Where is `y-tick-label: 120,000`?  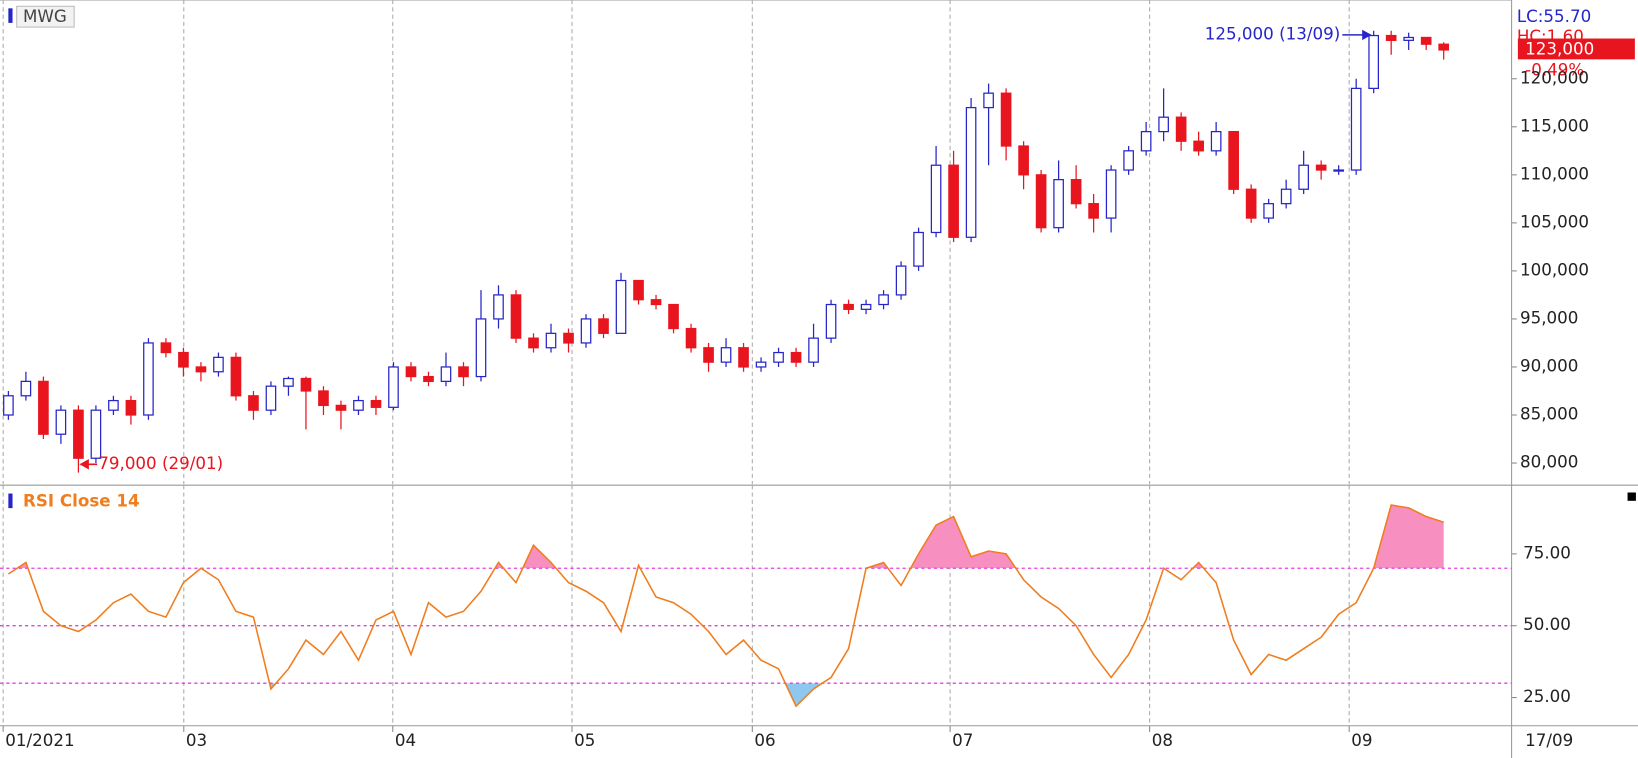 y-tick-label: 120,000 is located at coordinates (1554, 77).